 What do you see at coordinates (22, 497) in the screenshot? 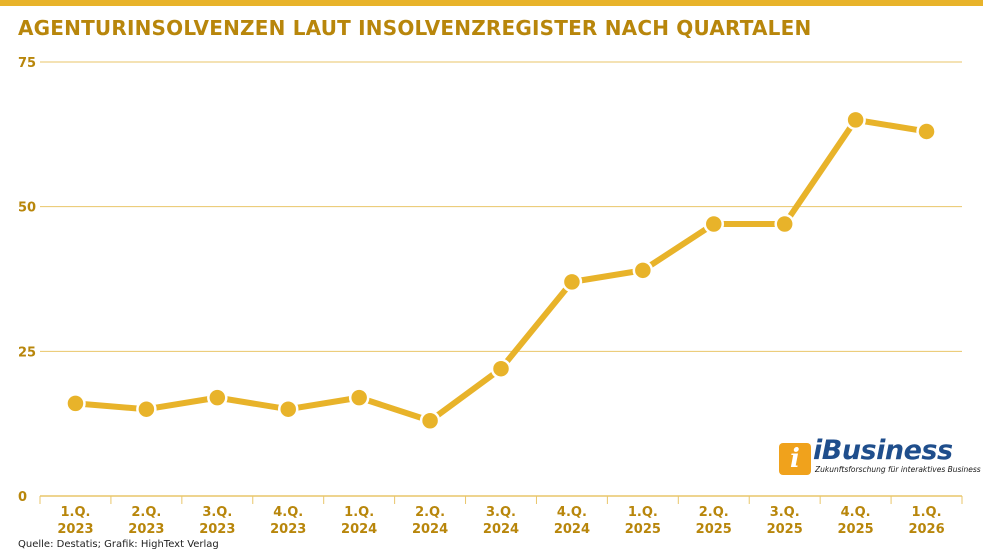
I see `y-tick-label: 0` at bounding box center [22, 497].